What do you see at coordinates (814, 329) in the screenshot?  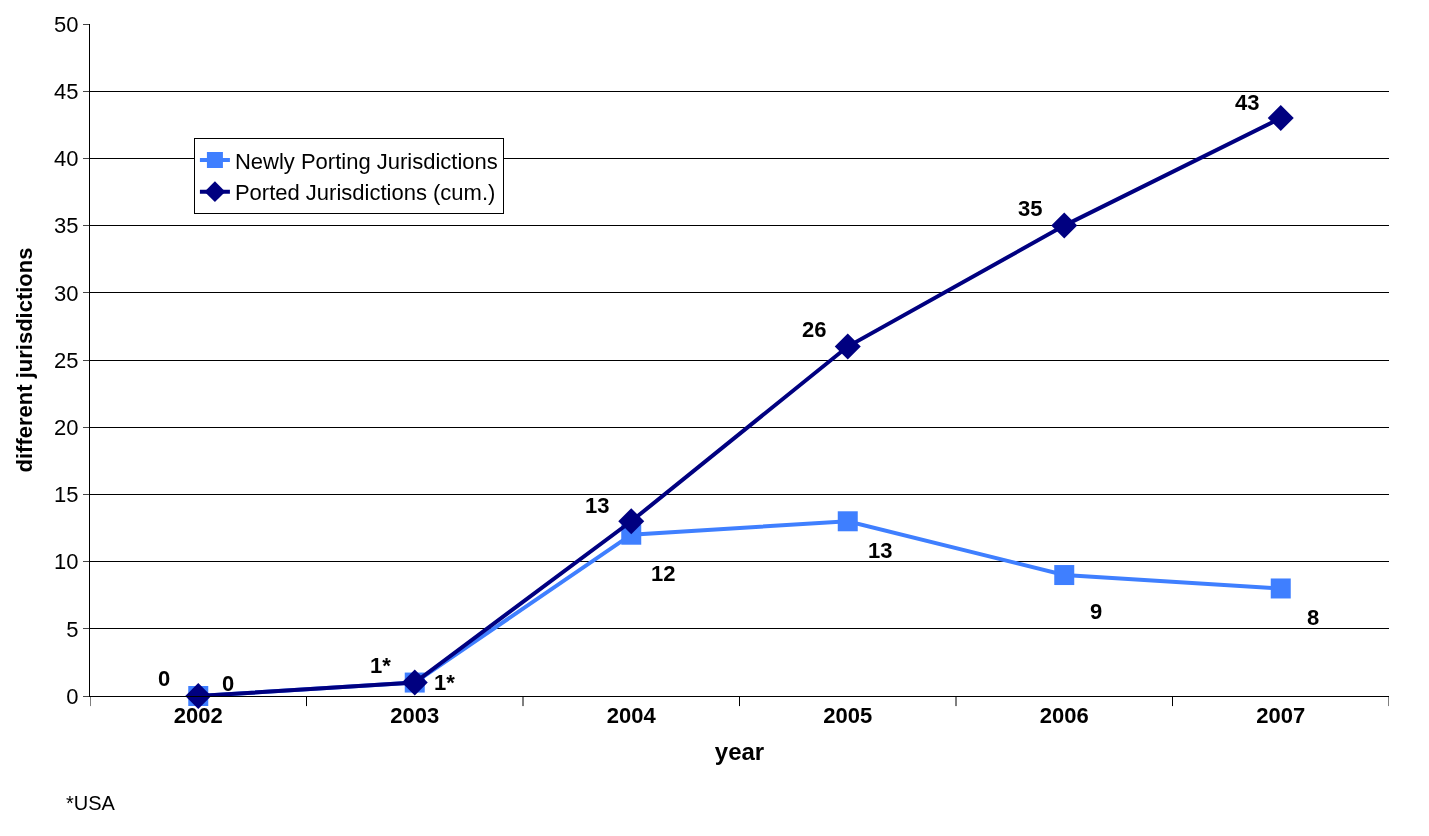 I see `data-label: 26` at bounding box center [814, 329].